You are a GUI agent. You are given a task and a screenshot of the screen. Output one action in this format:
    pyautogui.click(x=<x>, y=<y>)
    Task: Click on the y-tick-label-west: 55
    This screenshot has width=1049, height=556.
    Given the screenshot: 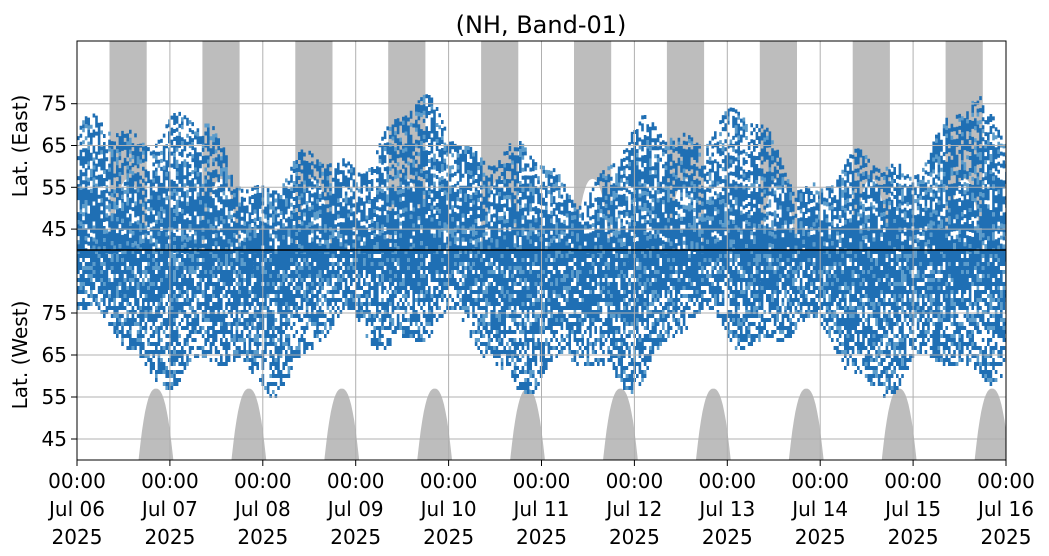 What is the action you would take?
    pyautogui.click(x=54, y=397)
    